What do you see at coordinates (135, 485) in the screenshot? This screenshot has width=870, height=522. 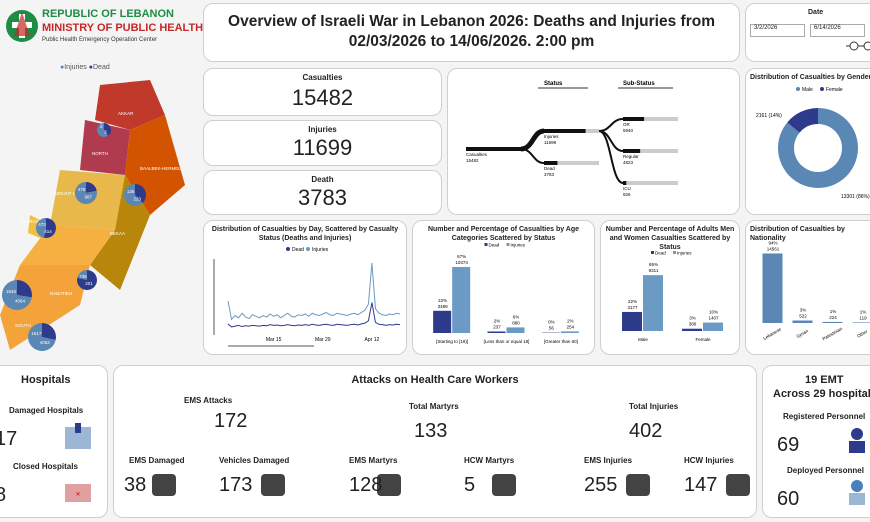 I see `stat-value: 38` at bounding box center [135, 485].